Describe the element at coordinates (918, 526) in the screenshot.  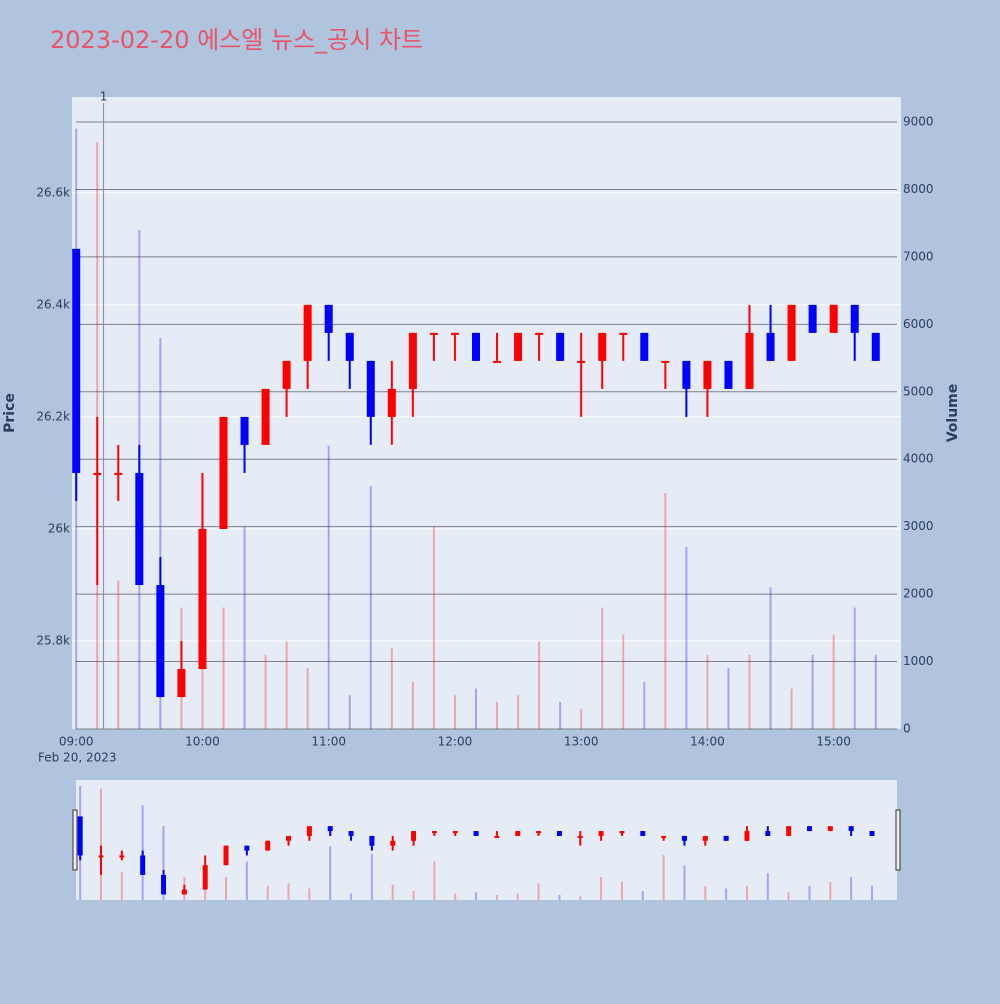
I see `y2-tick-label: 3000` at that location.